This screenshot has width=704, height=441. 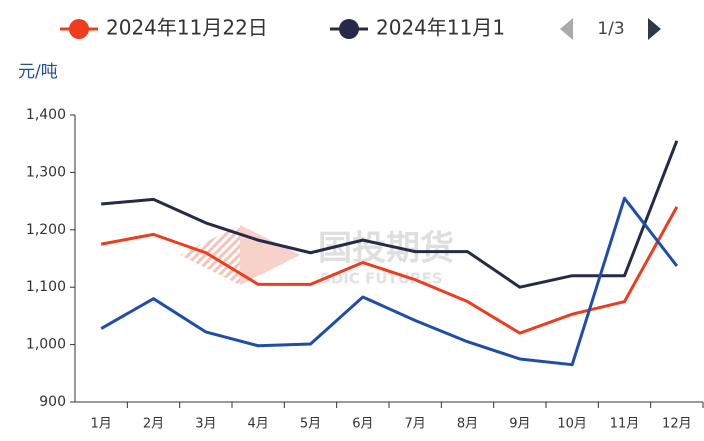 I want to click on x-tick-label: 1月, so click(x=101, y=424).